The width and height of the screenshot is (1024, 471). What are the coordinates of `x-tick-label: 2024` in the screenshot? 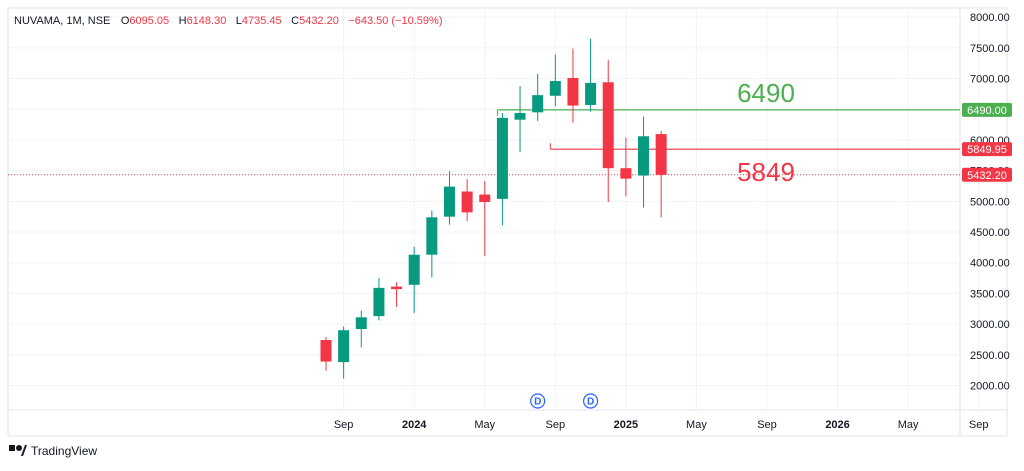 It's located at (414, 425).